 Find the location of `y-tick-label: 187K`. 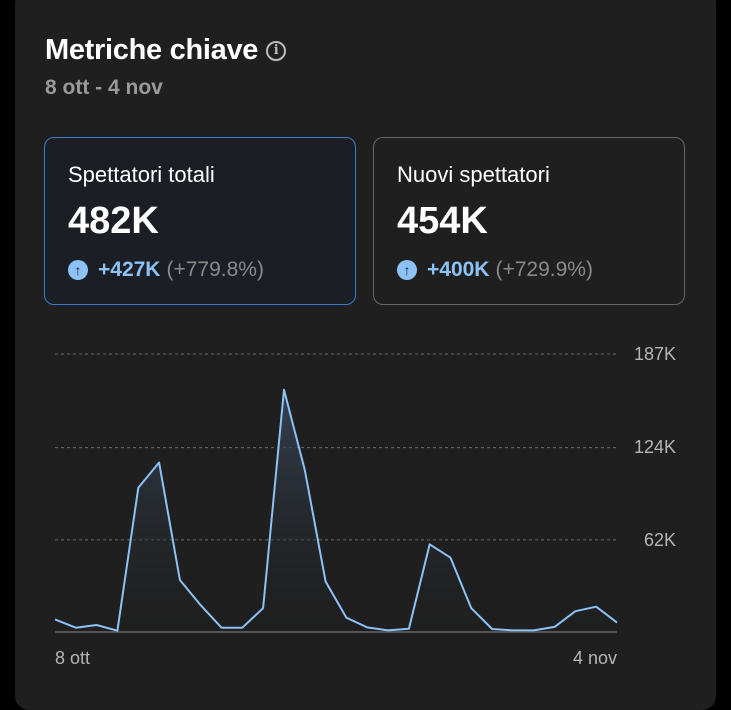

y-tick-label: 187K is located at coordinates (655, 354).